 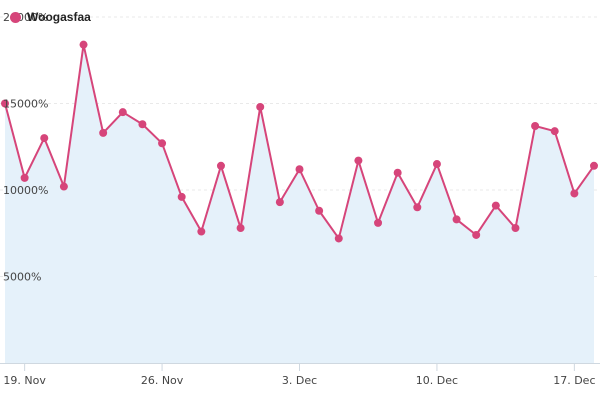 I want to click on legend: Woogasfaa, so click(x=50, y=17).